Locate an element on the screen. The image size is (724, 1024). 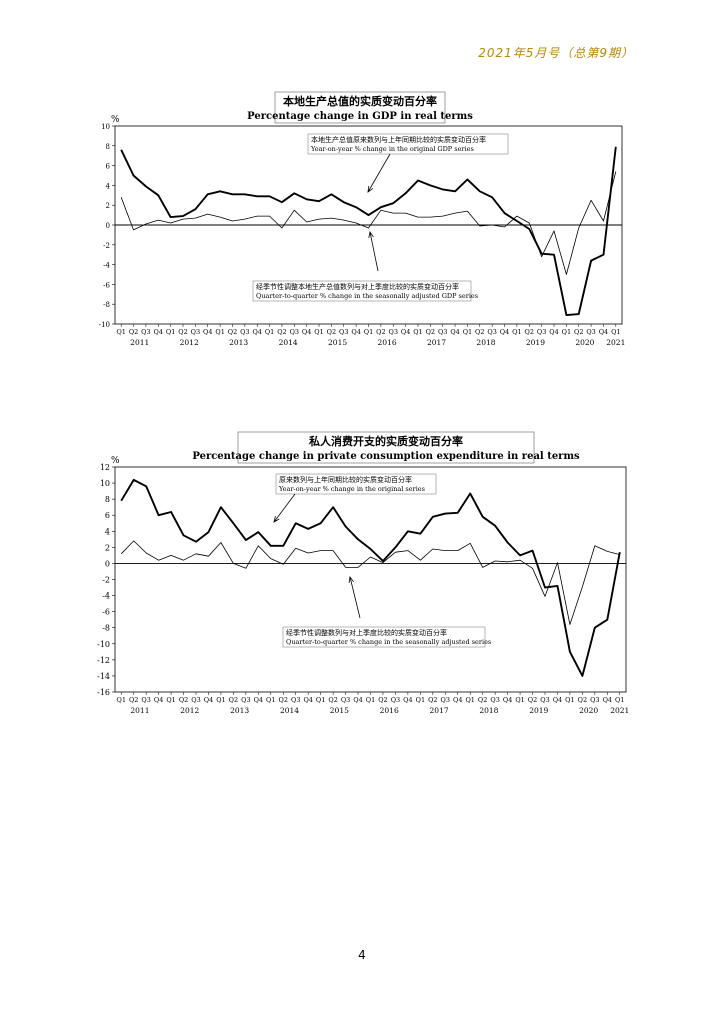
chart-title-box is located at coordinates (386, 447).